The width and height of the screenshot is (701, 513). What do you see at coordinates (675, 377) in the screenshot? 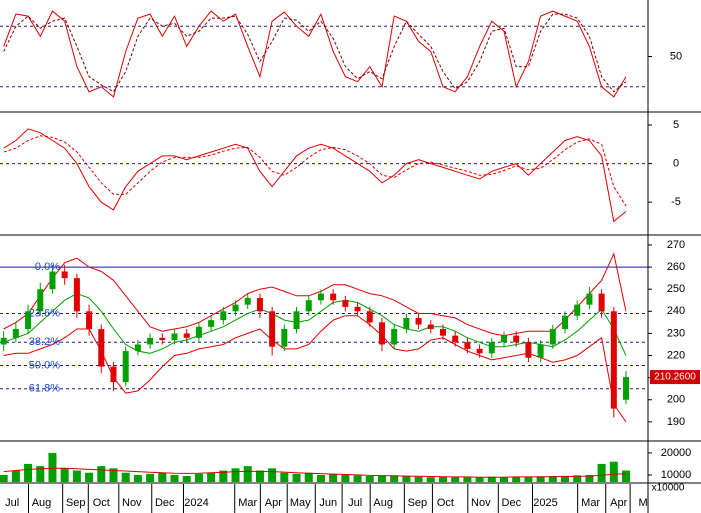
I see `last-price-tag` at bounding box center [675, 377].